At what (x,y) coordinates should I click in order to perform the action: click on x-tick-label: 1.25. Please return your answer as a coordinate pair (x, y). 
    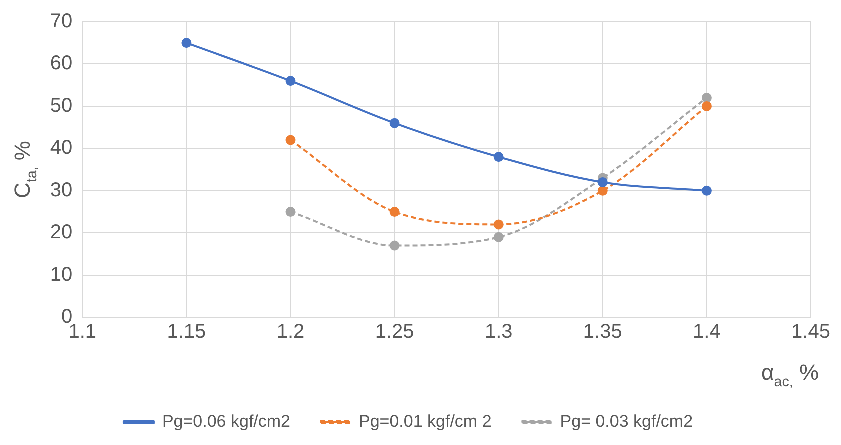
    Looking at the image, I should click on (394, 332).